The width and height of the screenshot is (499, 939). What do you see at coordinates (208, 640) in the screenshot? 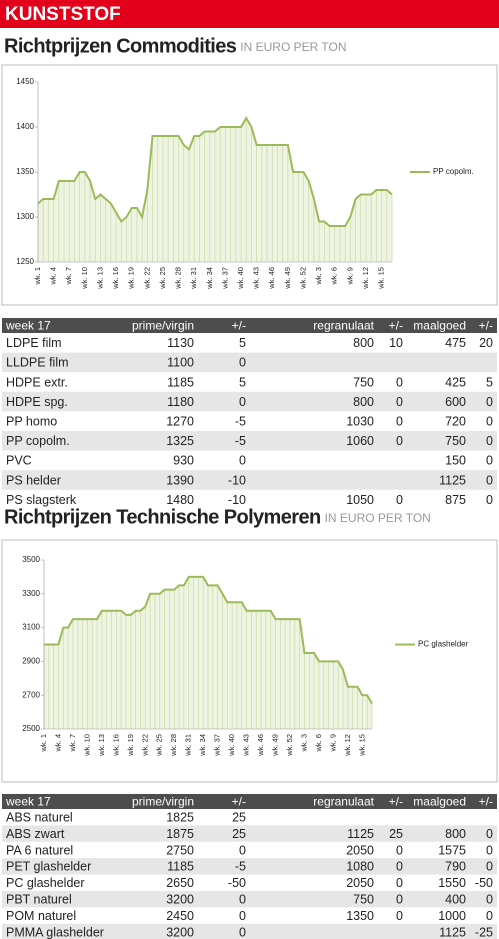
I see `series-line` at bounding box center [208, 640].